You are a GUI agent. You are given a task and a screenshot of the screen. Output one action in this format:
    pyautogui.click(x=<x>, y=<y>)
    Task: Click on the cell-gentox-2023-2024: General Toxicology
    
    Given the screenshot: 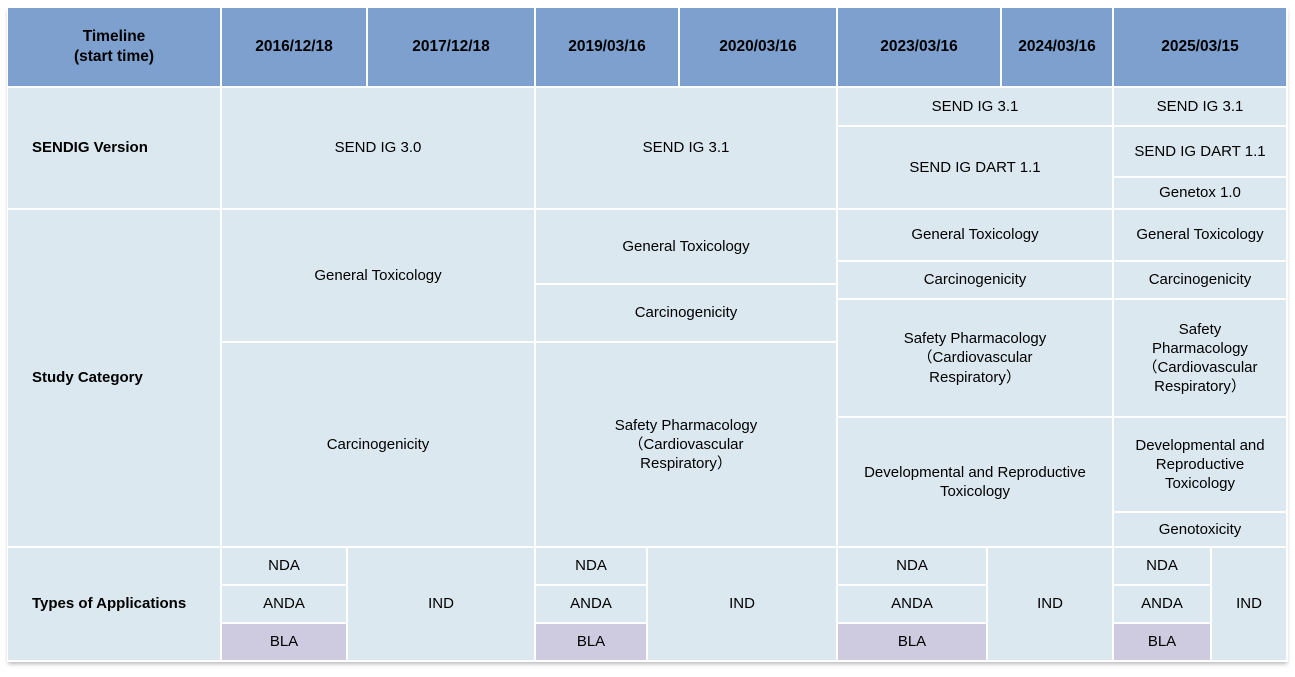 What is the action you would take?
    pyautogui.click(x=975, y=235)
    